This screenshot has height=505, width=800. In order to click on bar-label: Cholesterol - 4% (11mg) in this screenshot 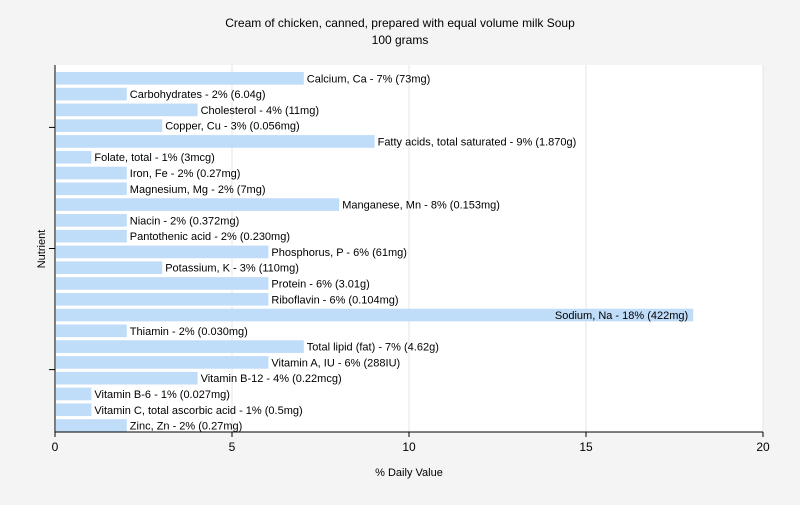, I will do `click(260, 111)`.